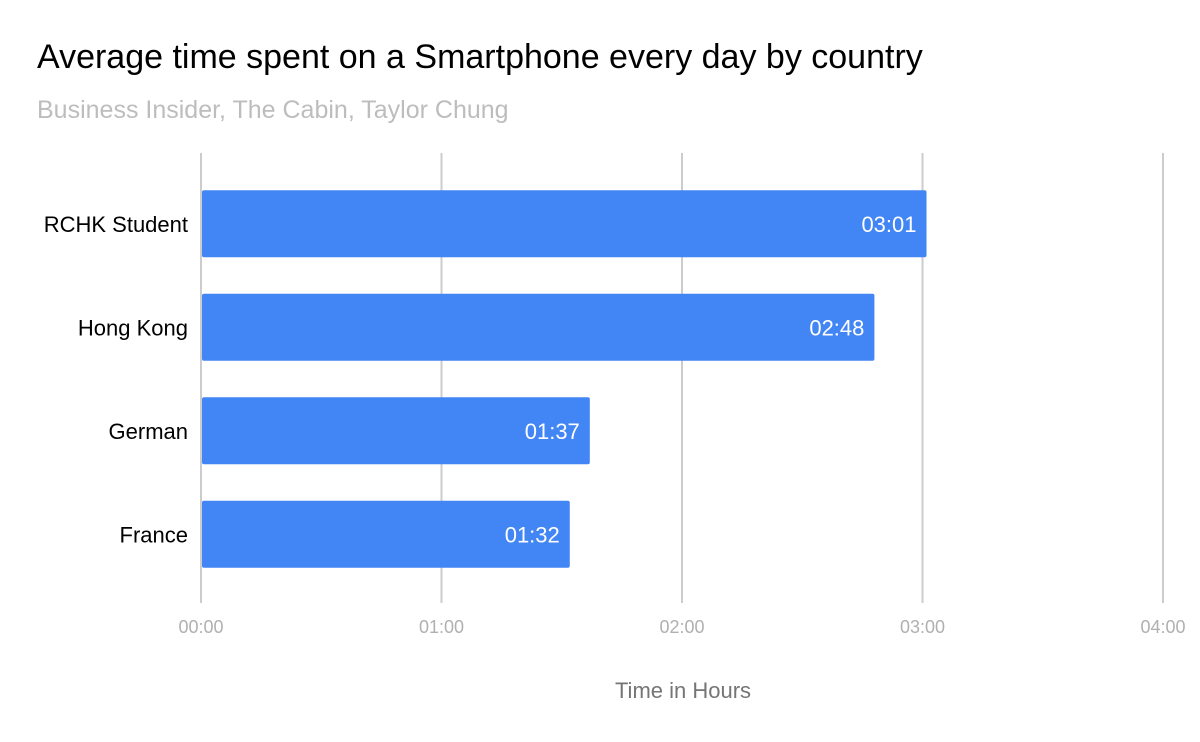  I want to click on x-tick-label: 01:00, so click(441, 627).